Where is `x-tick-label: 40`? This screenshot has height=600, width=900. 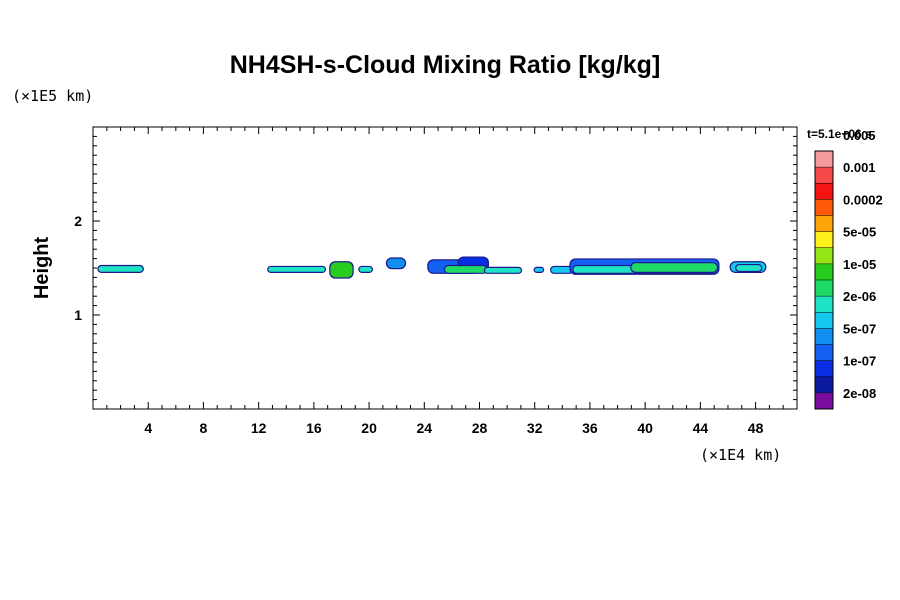
x-tick-label: 40 is located at coordinates (645, 428).